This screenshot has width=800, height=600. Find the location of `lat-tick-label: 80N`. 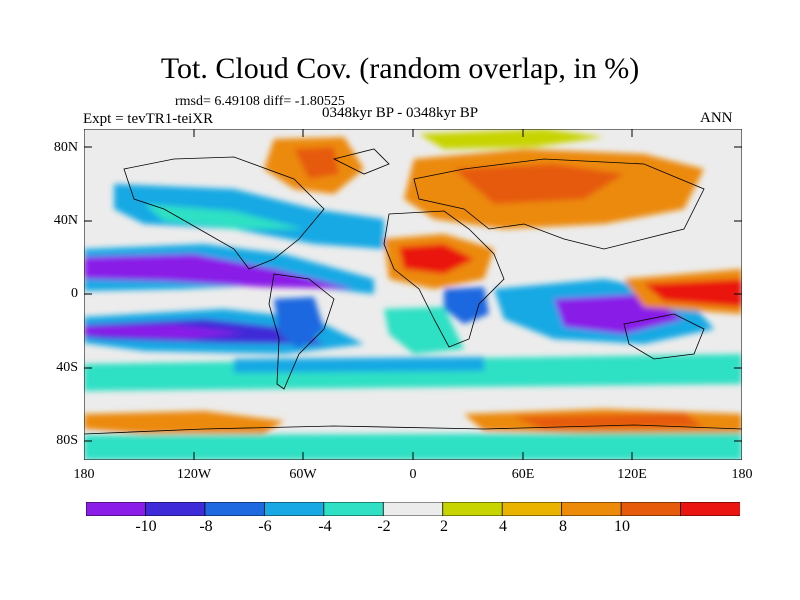

lat-tick-label: 80N is located at coordinates (65, 147).